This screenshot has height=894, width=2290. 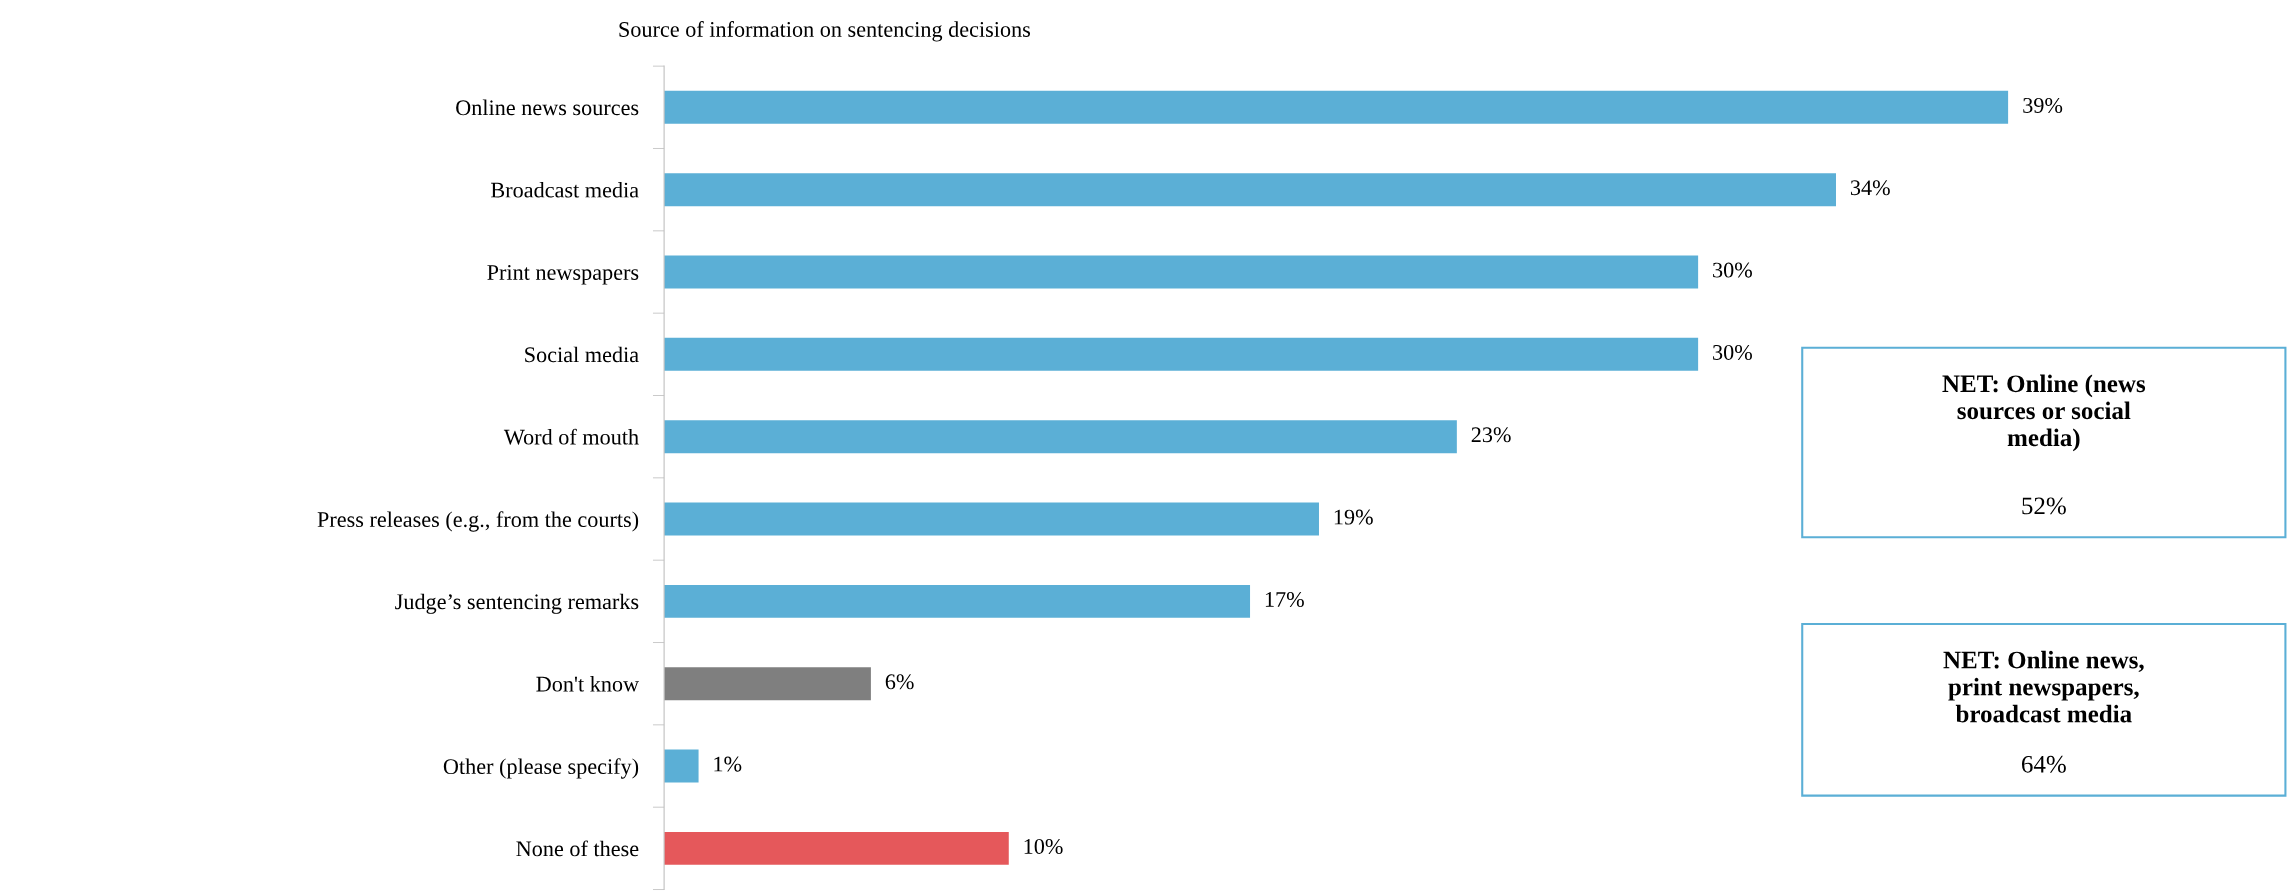 I want to click on data-label: 19%, so click(x=1353, y=517).